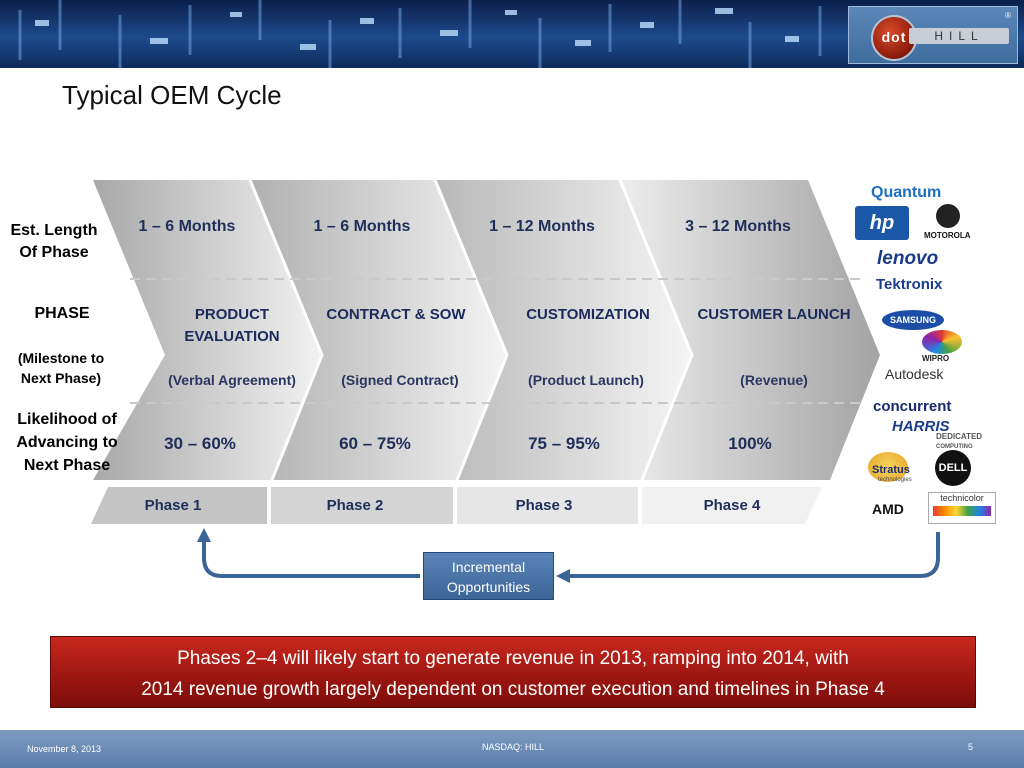 The width and height of the screenshot is (1024, 768). I want to click on harris-logo: HARRIS, so click(921, 426).